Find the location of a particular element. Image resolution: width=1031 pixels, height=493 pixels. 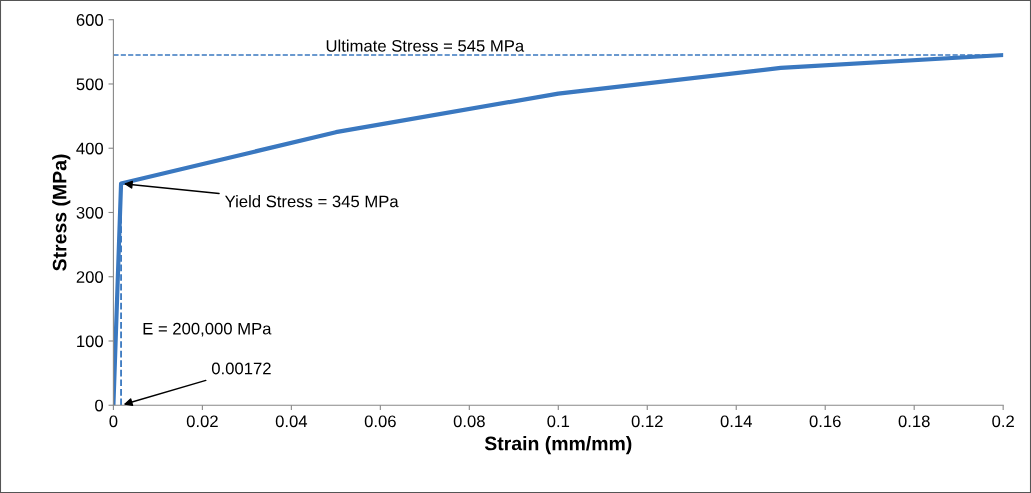

y-tick-label: 300 is located at coordinates (90, 212).